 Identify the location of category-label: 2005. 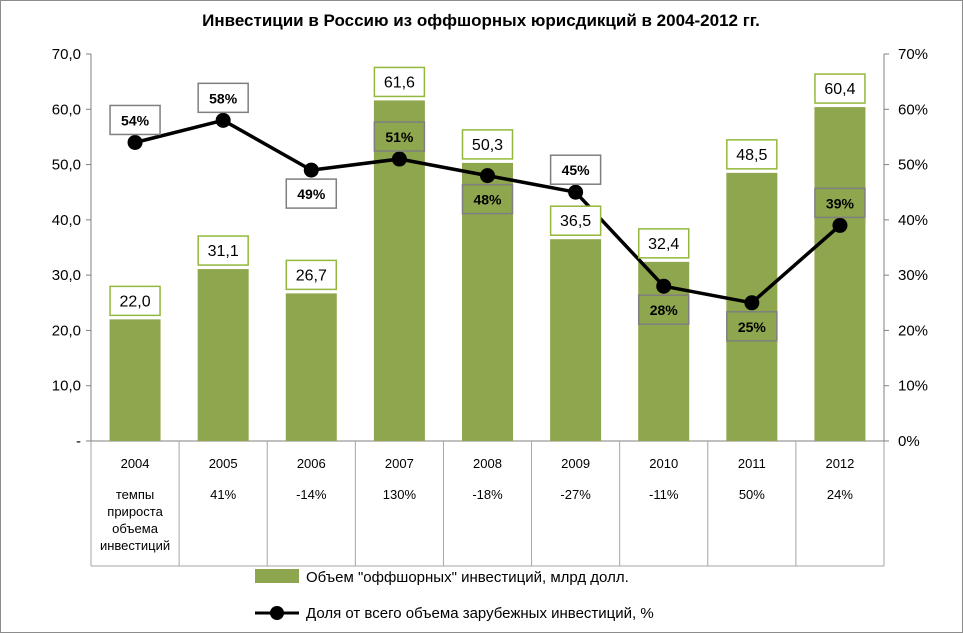
(223, 463).